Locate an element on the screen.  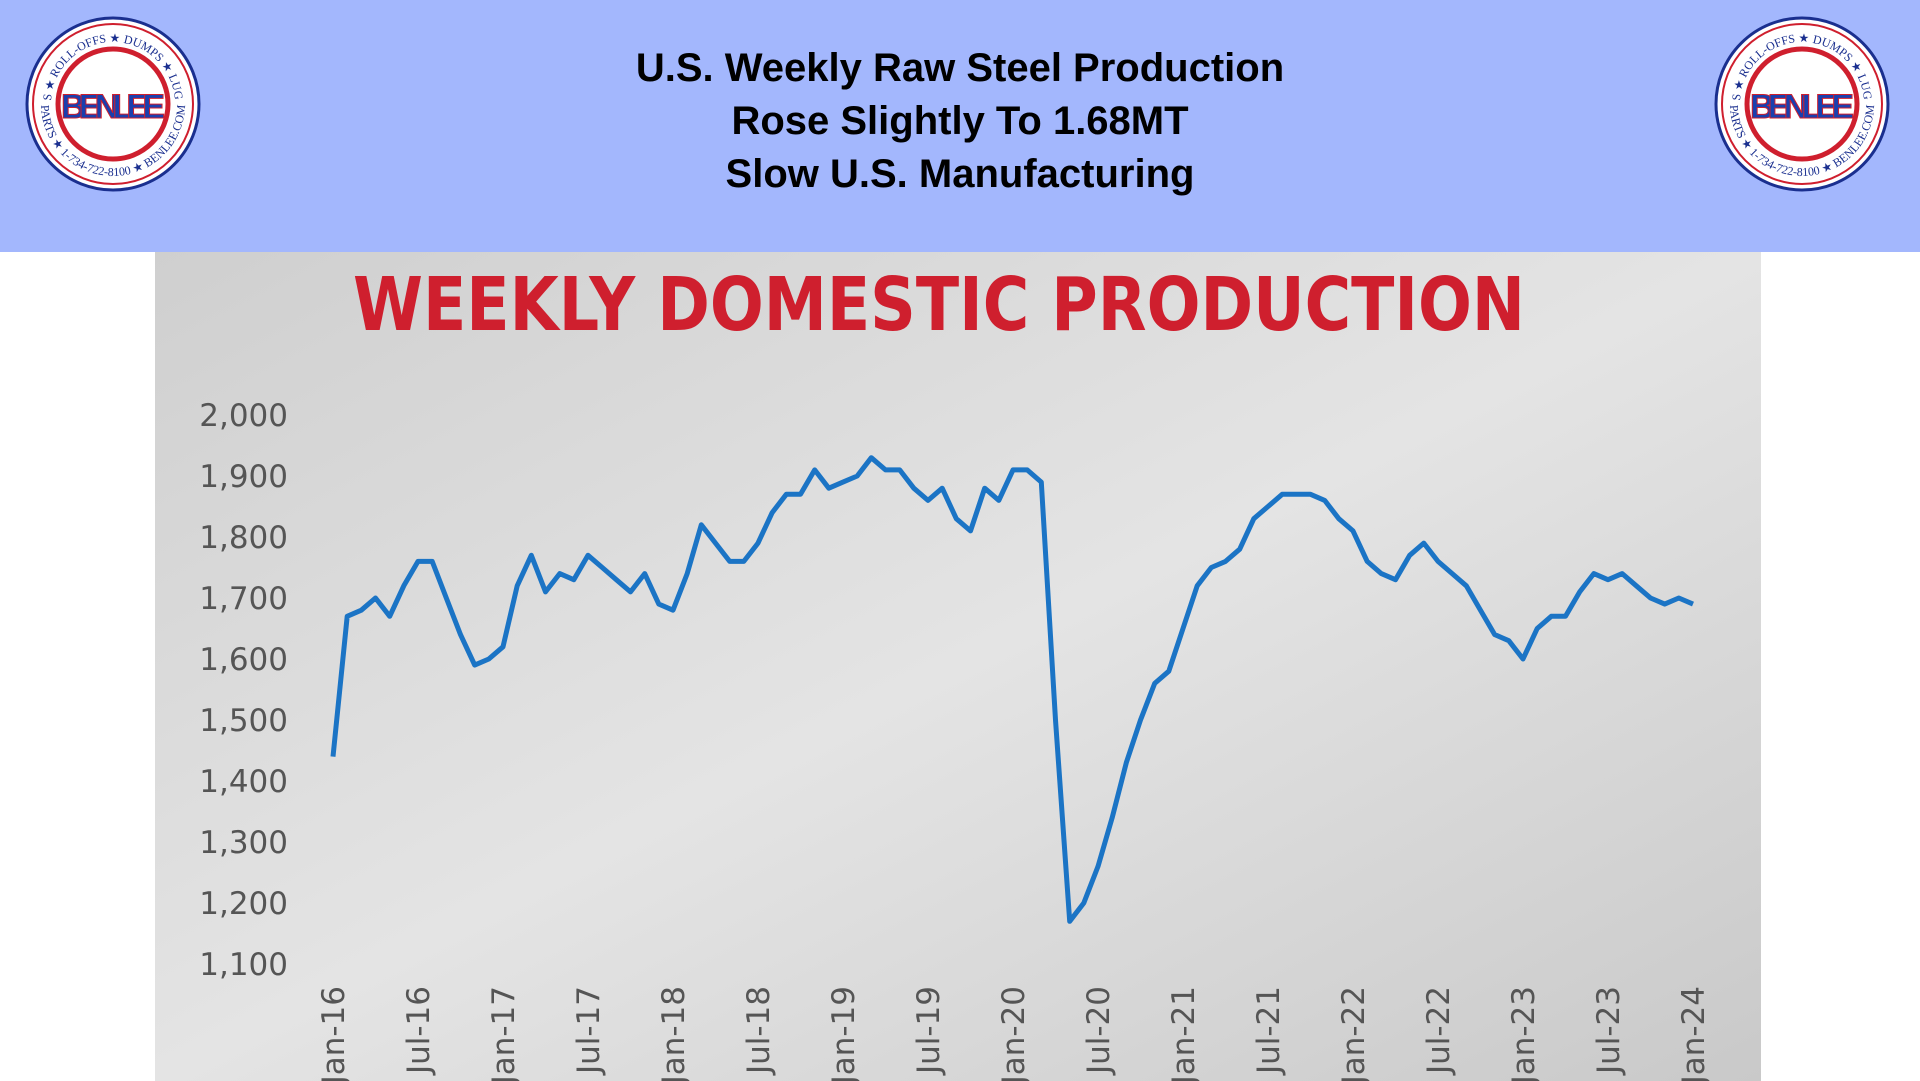
x-tick-label: Jan-23 is located at coordinates (1524, 1033).